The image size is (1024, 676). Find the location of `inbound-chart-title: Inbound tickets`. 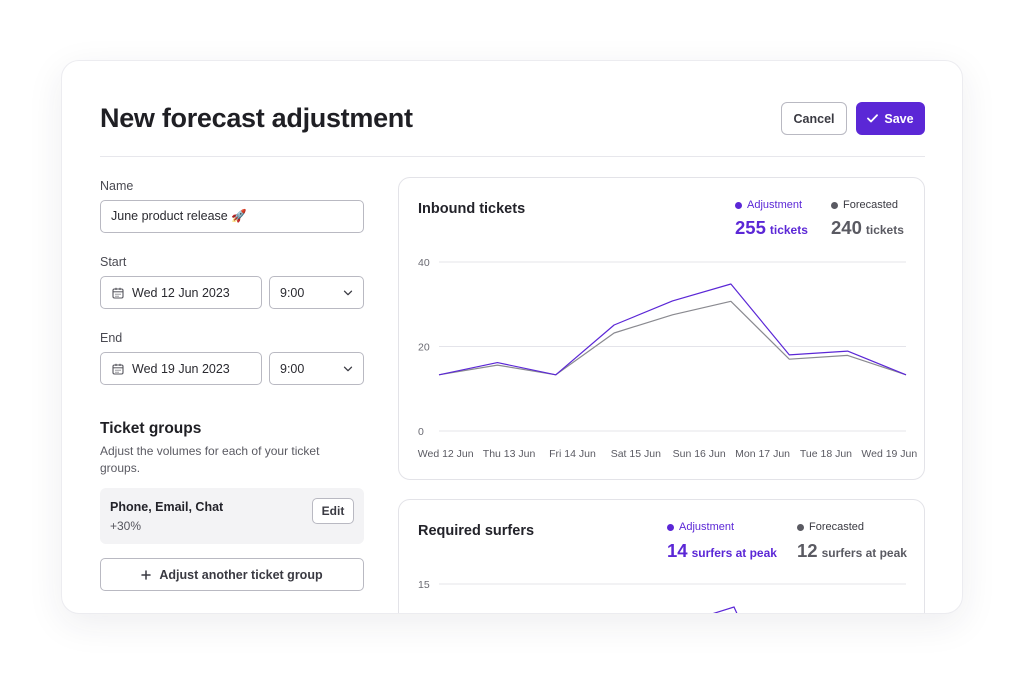

inbound-chart-title: Inbound tickets is located at coordinates (472, 209).